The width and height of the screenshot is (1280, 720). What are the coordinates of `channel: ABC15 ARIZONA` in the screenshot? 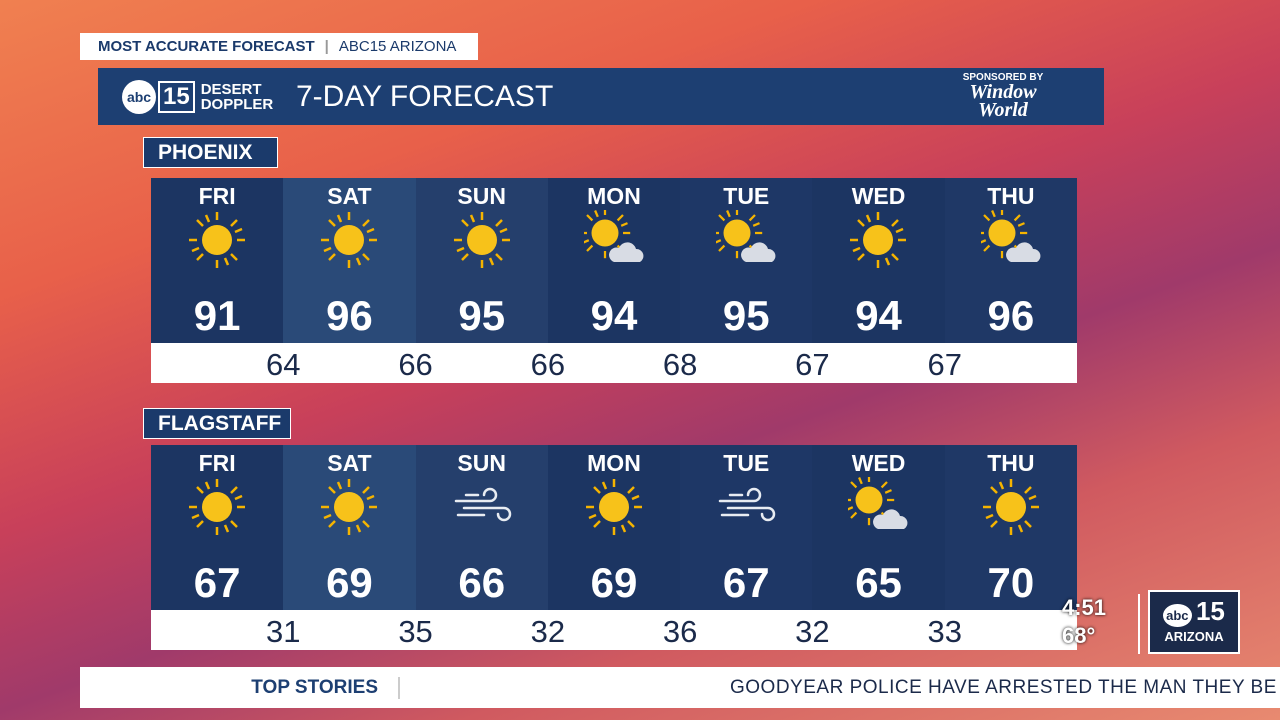 It's located at (397, 46).